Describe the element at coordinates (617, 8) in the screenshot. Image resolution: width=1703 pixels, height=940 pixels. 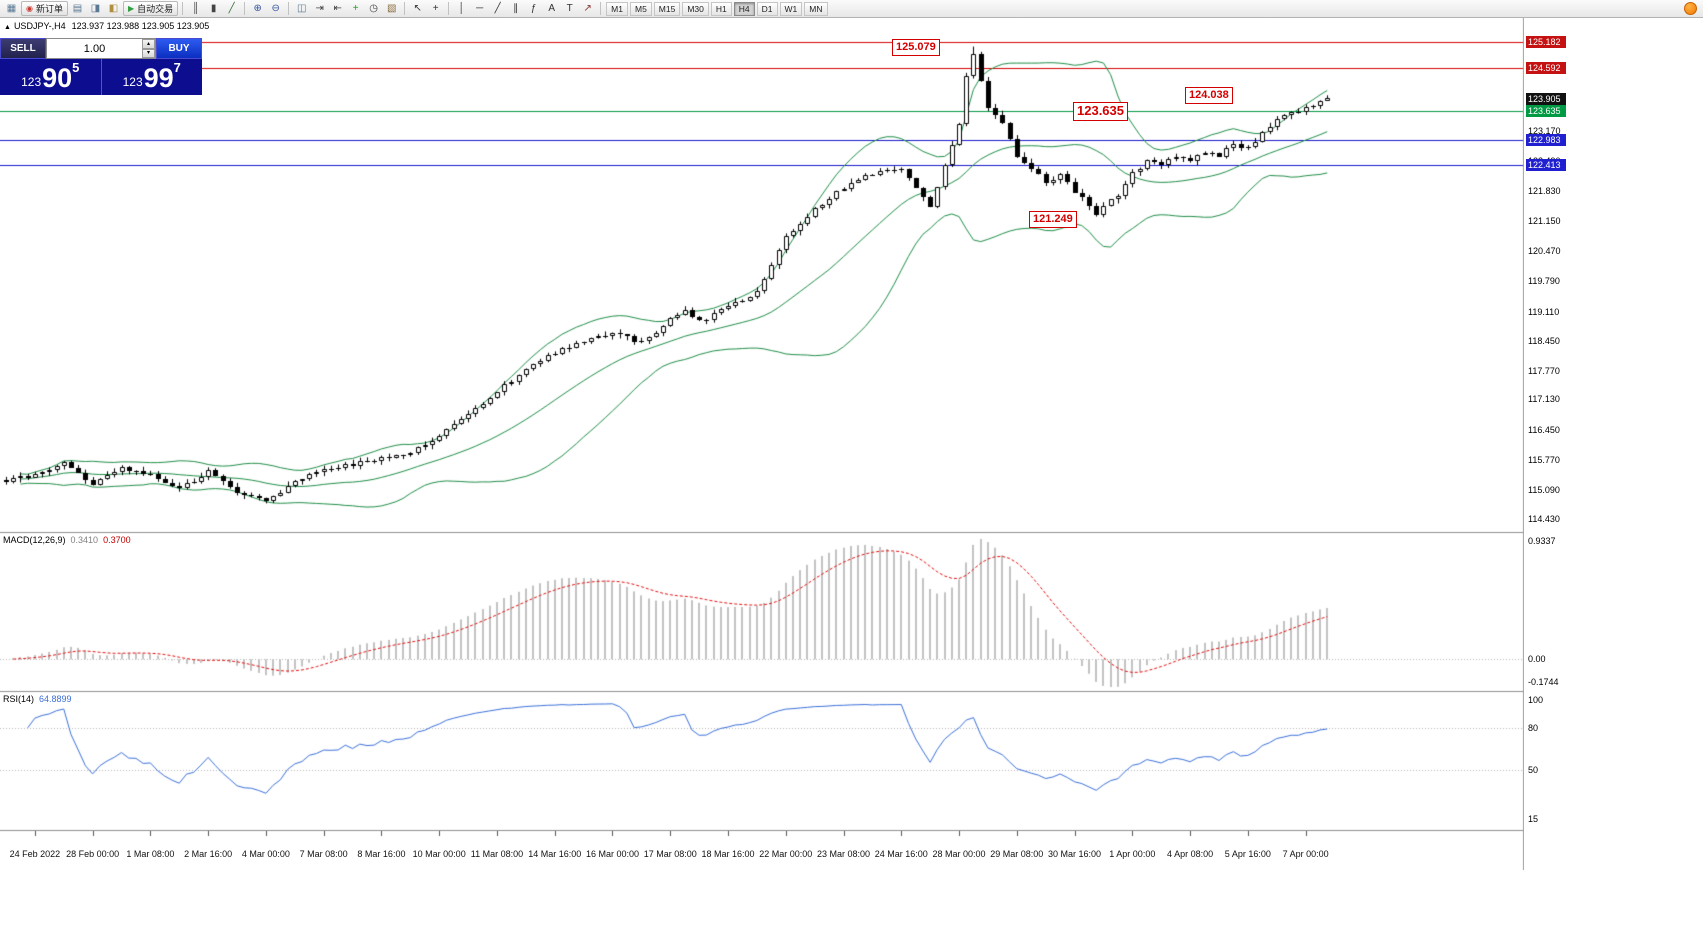
I see `timeframe-m1-button: M1` at that location.